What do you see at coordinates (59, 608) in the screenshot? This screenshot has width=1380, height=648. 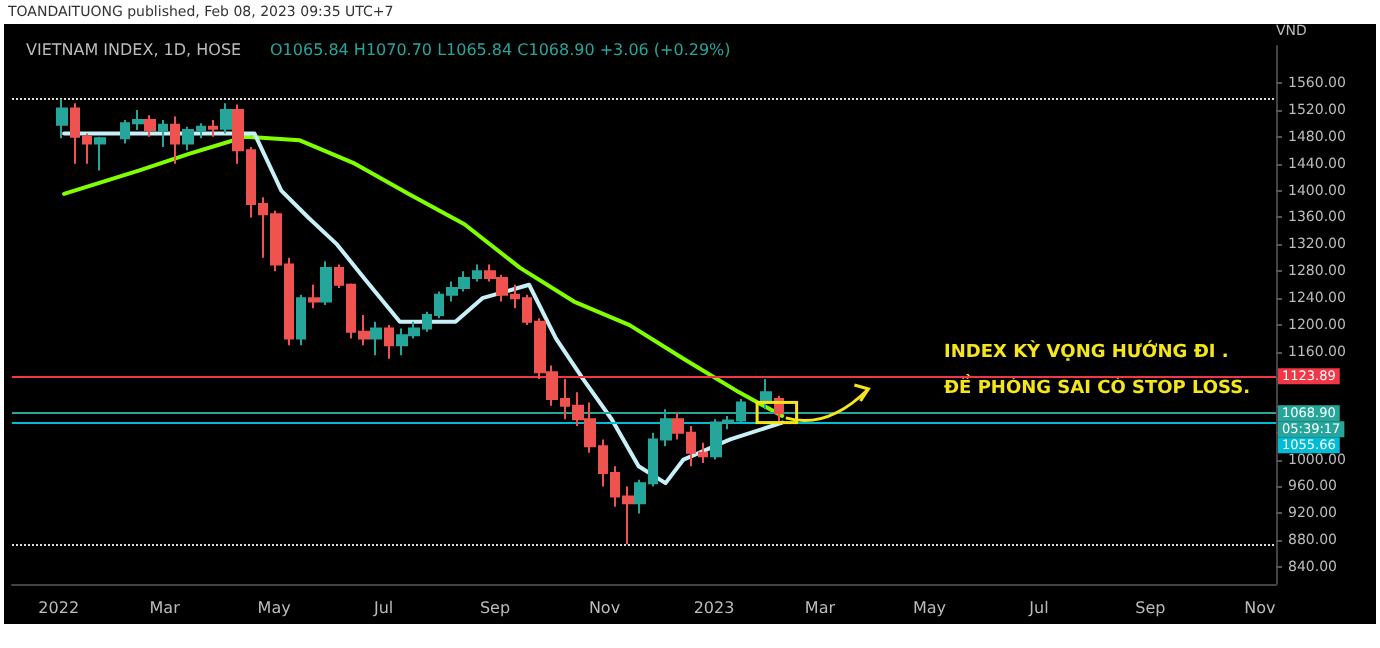 I see `x-tick-label: 2022` at bounding box center [59, 608].